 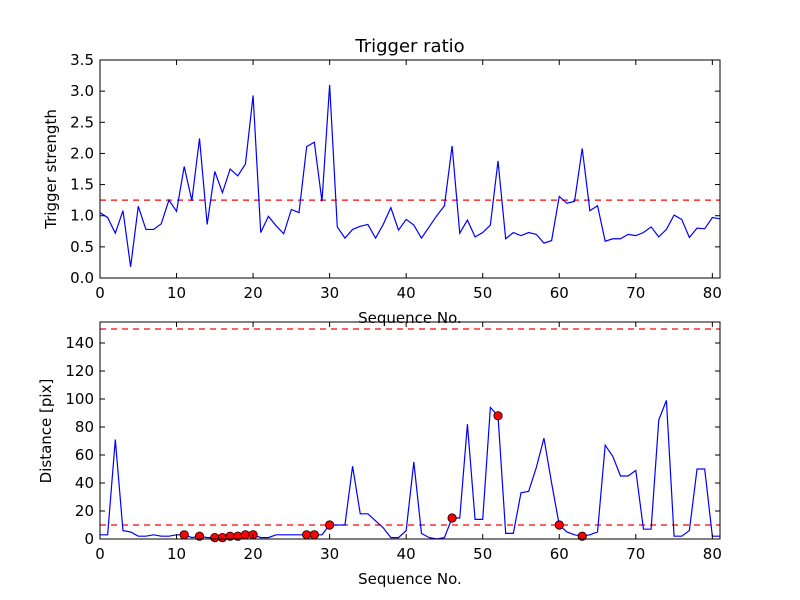 What do you see at coordinates (82, 60) in the screenshot?
I see `y-tick-label: 3.5` at bounding box center [82, 60].